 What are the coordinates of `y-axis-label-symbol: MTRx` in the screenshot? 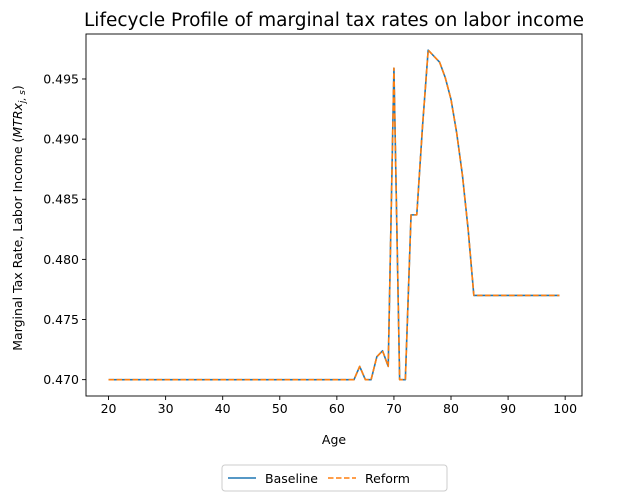 It's located at (17, 119).